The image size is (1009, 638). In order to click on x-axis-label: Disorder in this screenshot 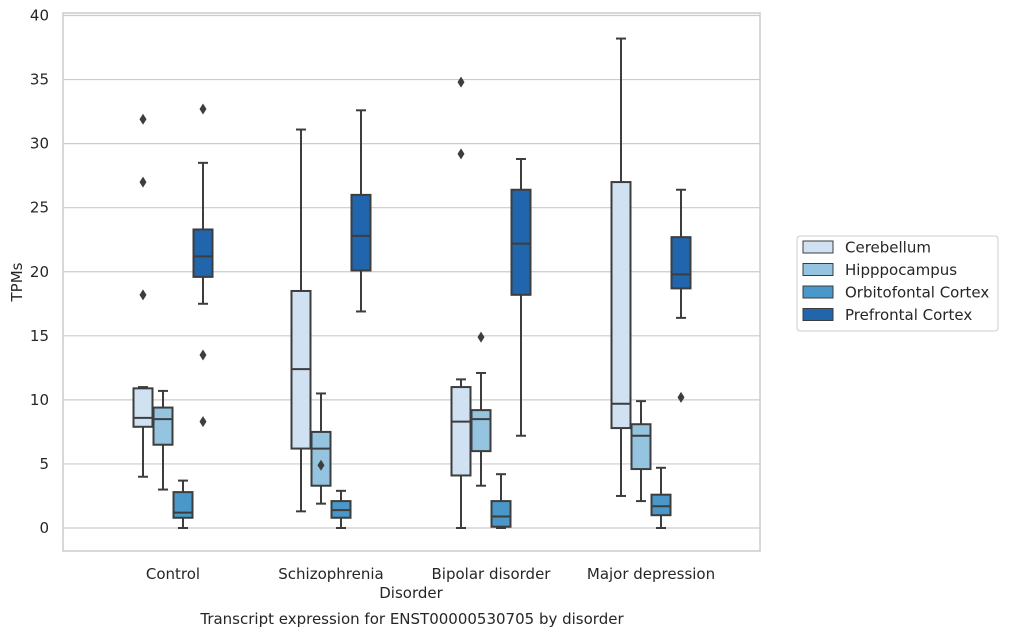, I will do `click(411, 593)`.